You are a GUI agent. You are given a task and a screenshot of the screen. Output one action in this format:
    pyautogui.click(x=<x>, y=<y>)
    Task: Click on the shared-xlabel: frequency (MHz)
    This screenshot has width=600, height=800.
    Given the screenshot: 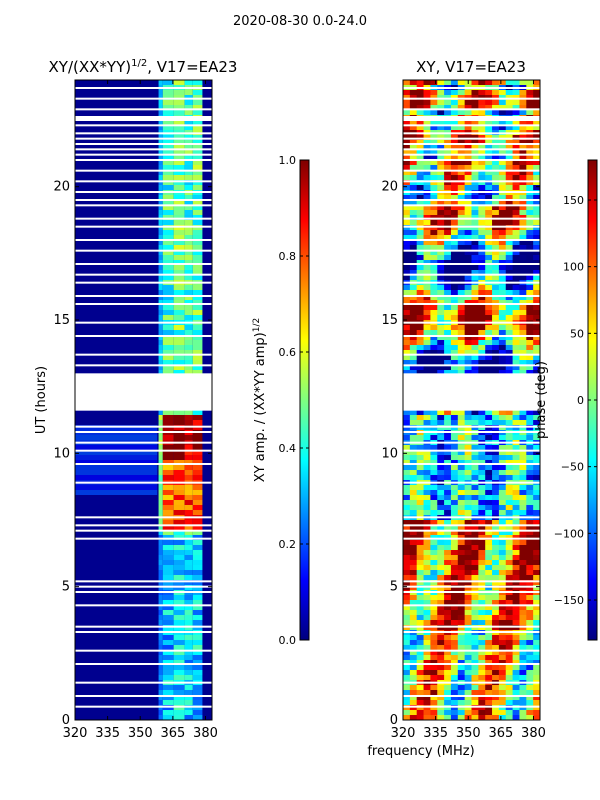 What is the action you would take?
    pyautogui.click(x=420, y=751)
    